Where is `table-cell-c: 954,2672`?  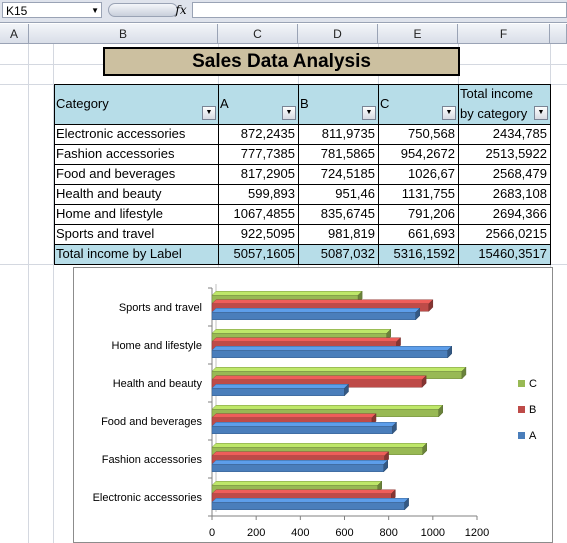
table-cell-c: 954,2672 is located at coordinates (427, 153).